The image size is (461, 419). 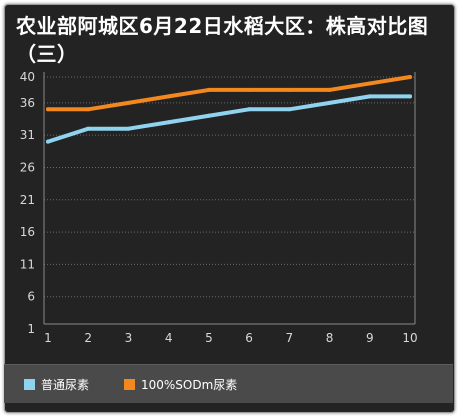 What do you see at coordinates (27, 232) in the screenshot?
I see `y-tick-label: 16` at bounding box center [27, 232].